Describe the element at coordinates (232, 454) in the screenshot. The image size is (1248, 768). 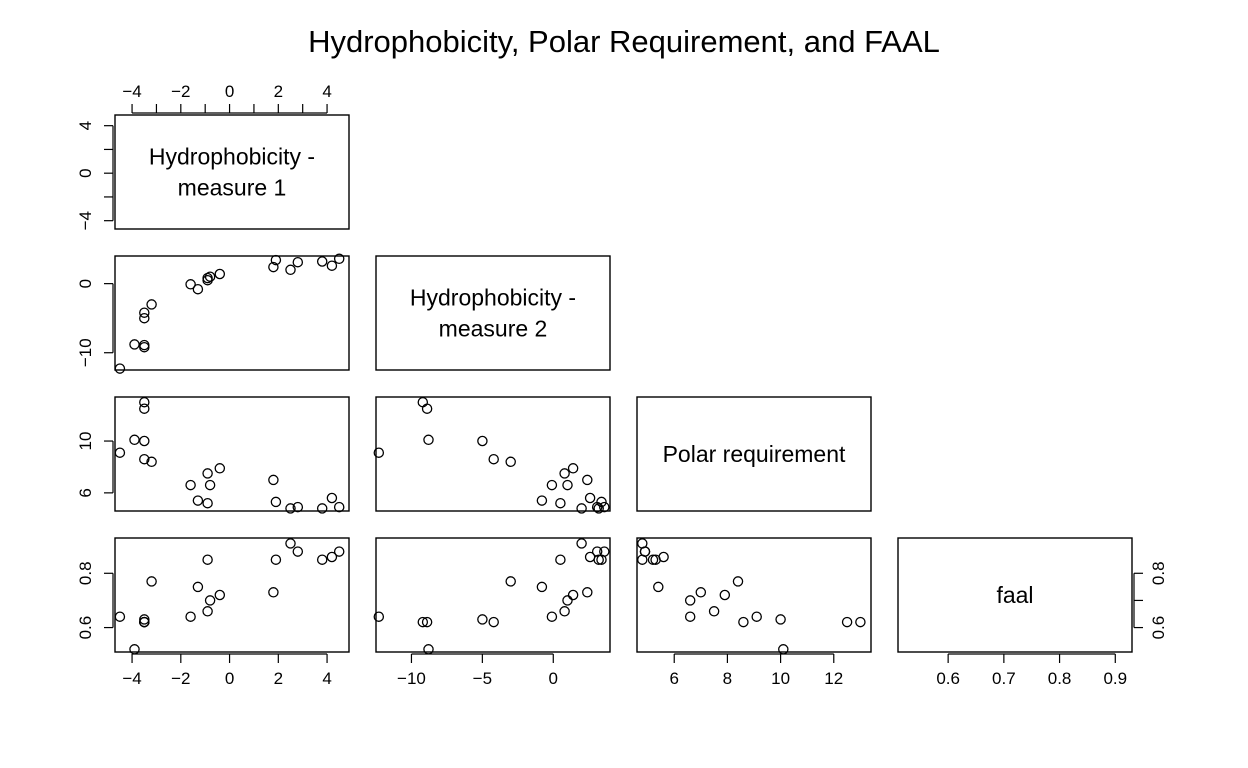
I see `panel-frame-pr-h1` at that location.